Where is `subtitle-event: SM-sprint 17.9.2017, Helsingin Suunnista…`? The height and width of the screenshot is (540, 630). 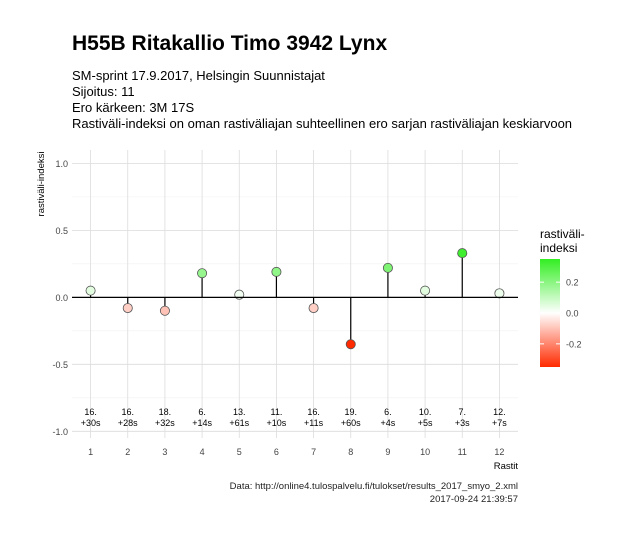
subtitle-event: SM-sprint 17.9.2017, Helsingin Suunnista… is located at coordinates (198, 75).